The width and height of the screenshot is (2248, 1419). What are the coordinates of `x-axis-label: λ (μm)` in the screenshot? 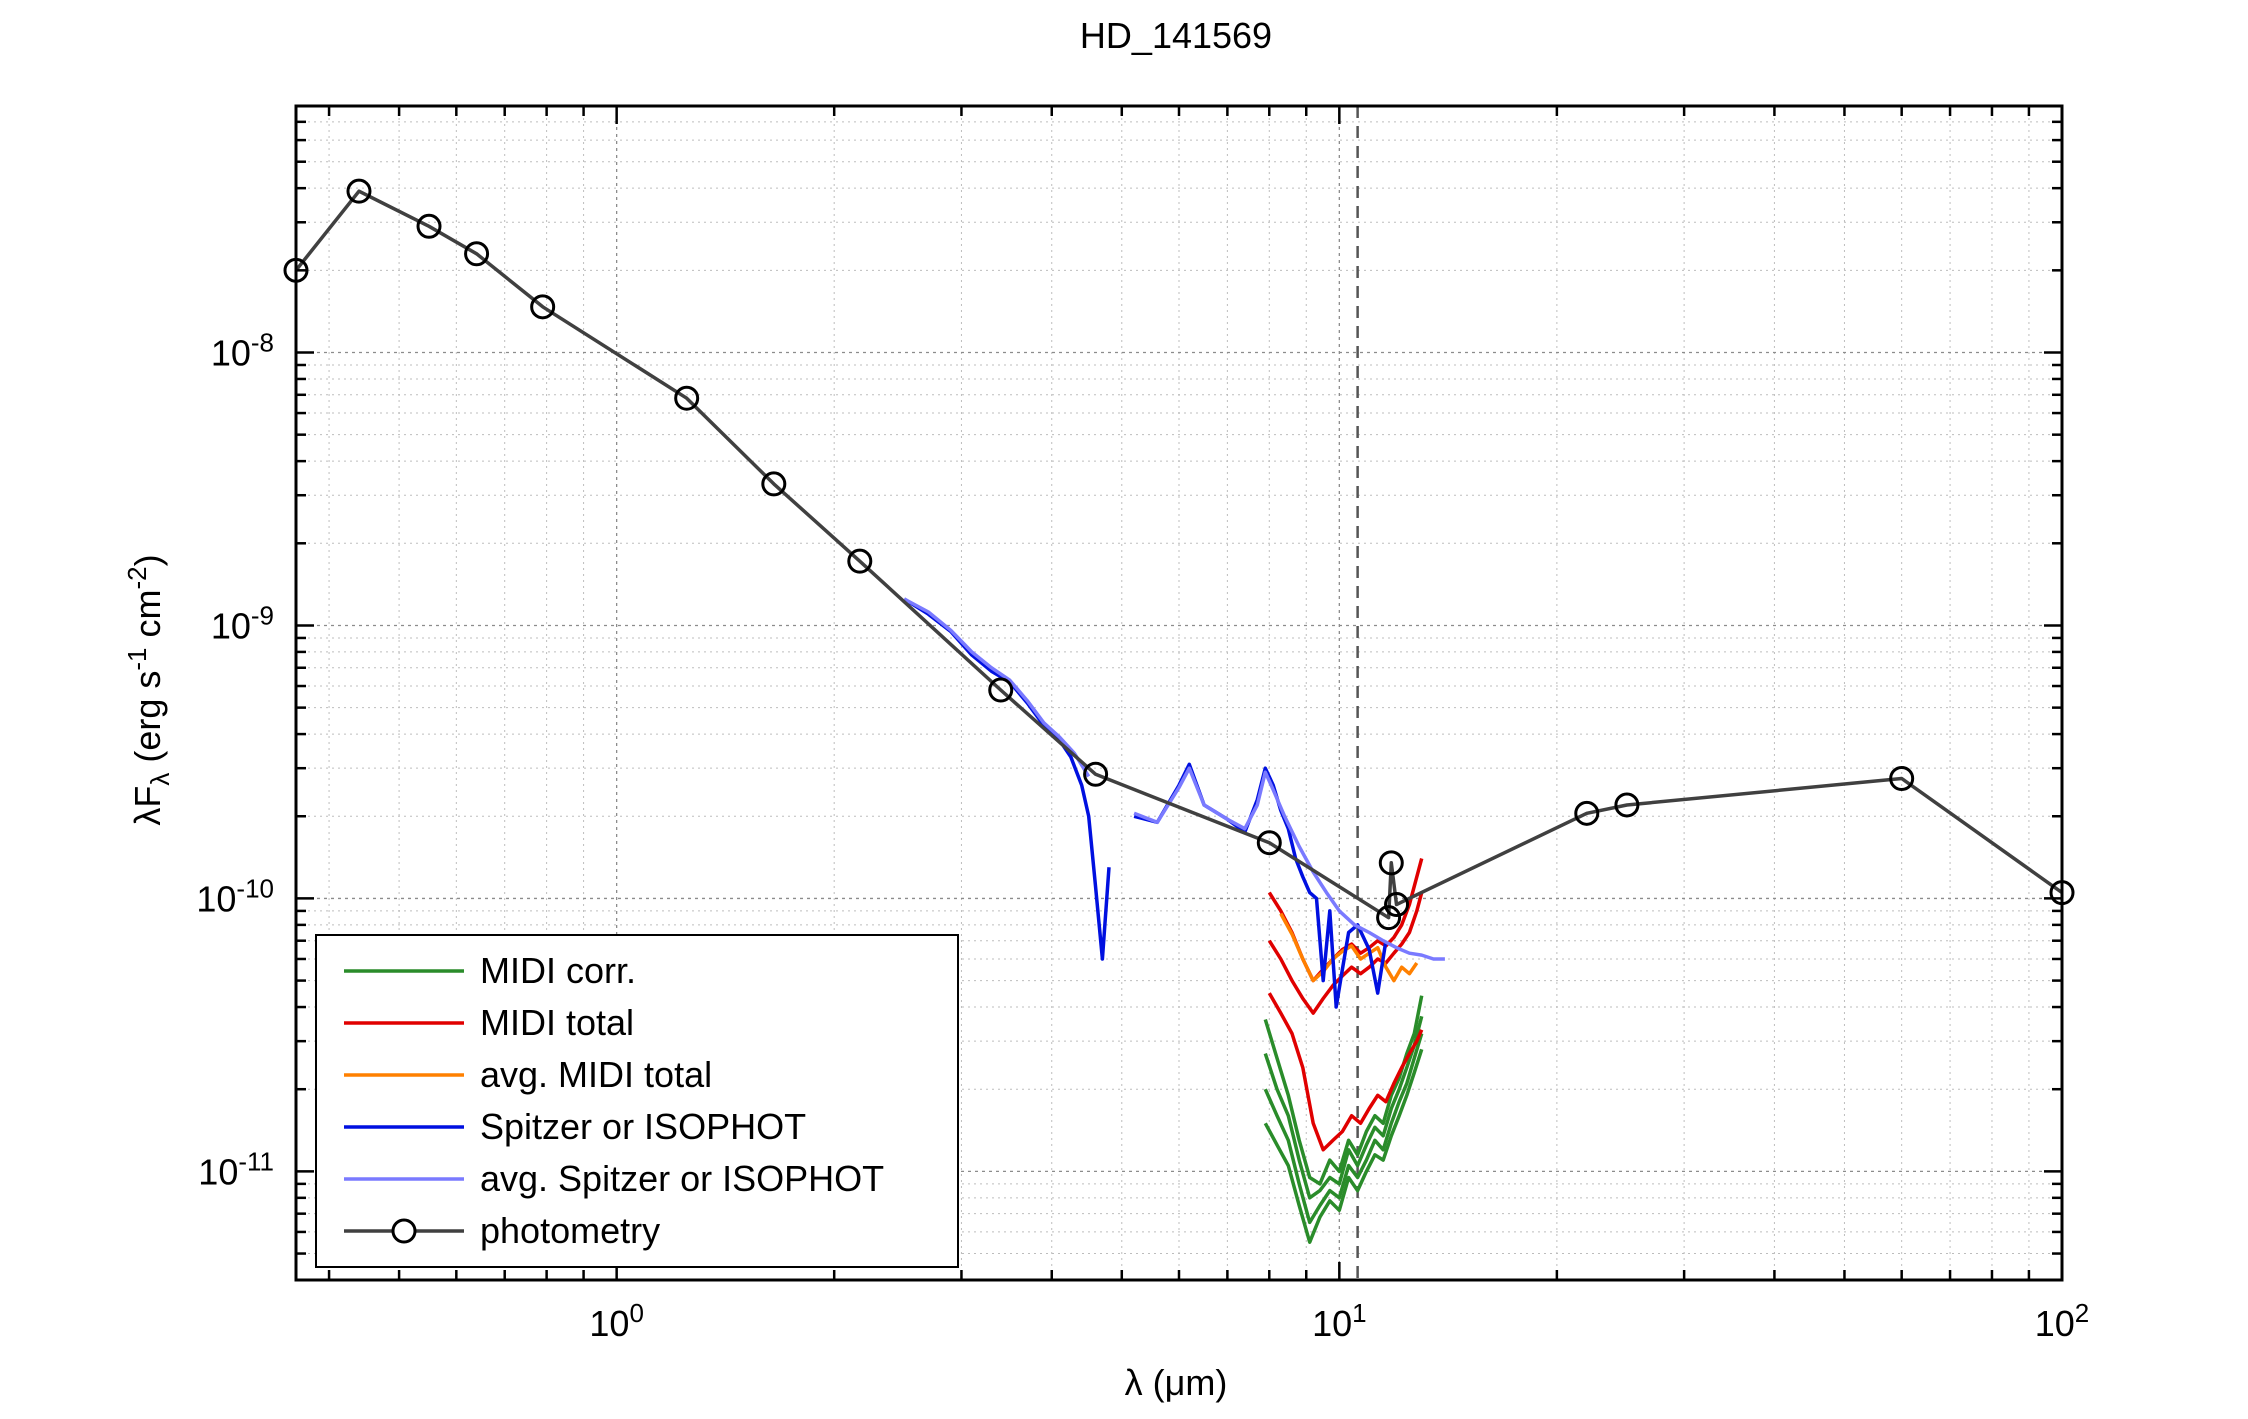 It's located at (1176, 1382).